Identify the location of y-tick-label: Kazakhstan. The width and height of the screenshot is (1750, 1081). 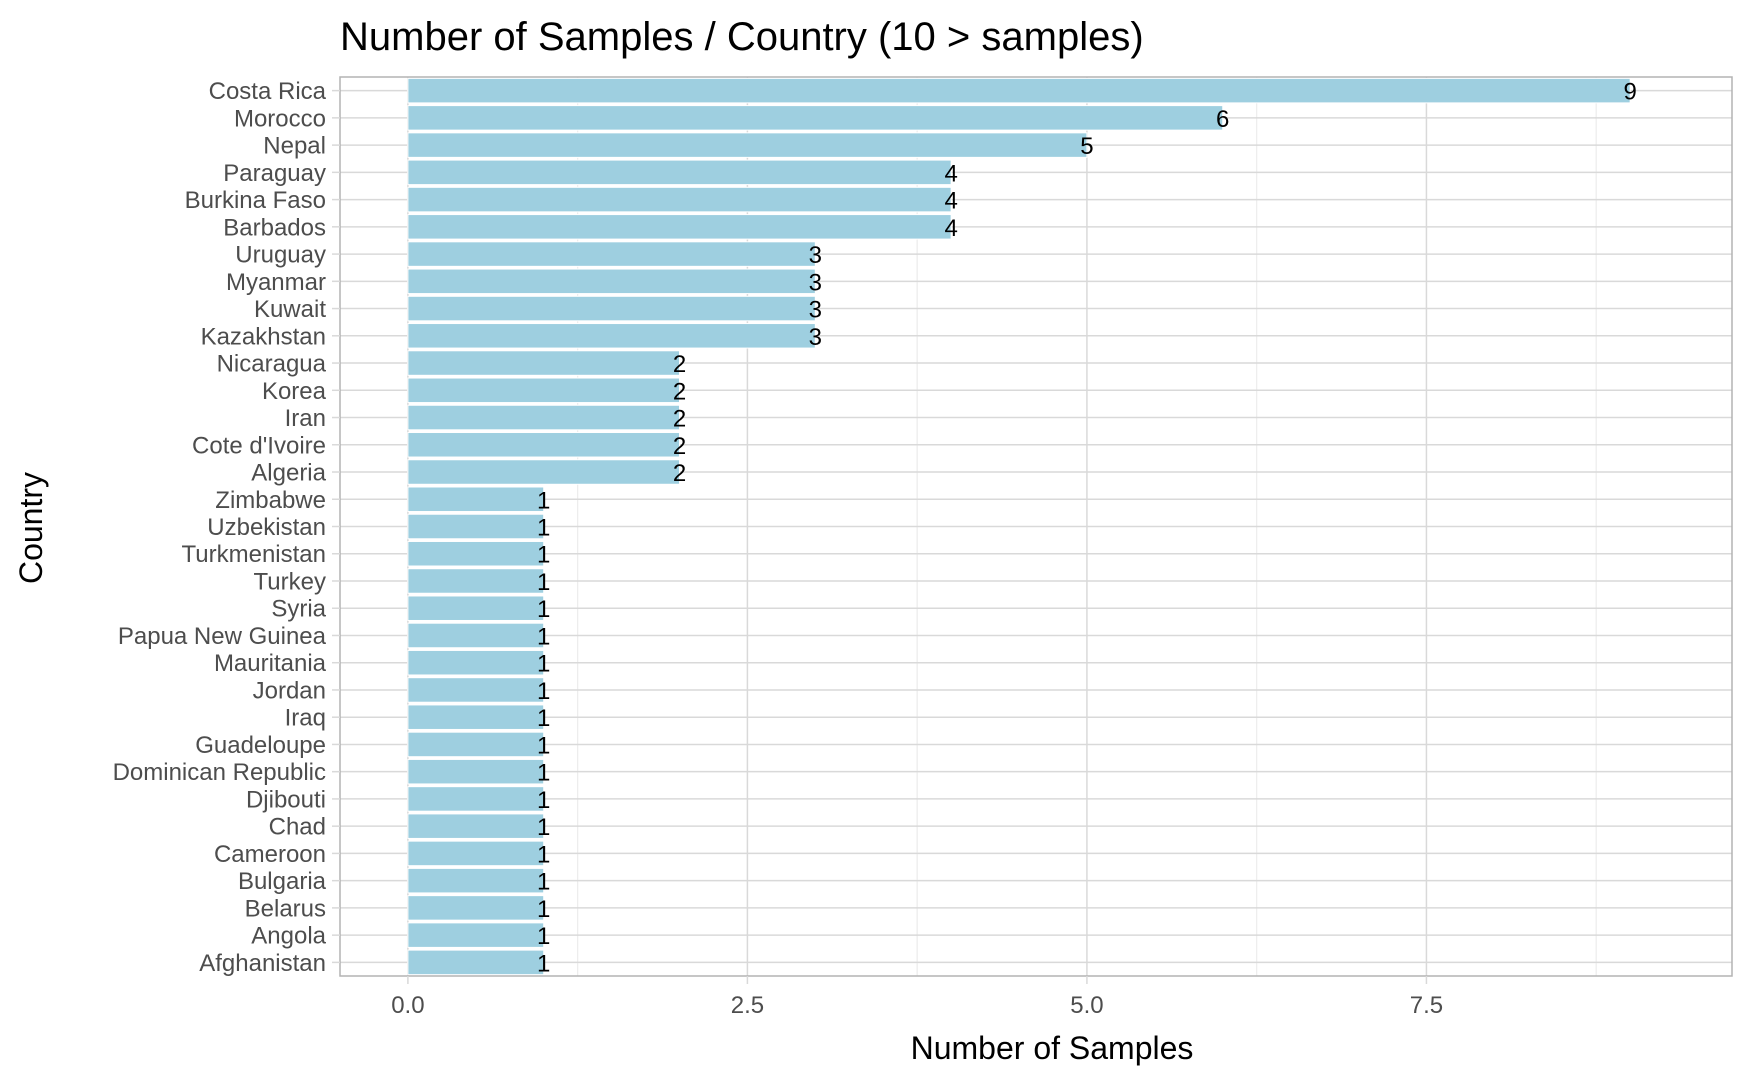
(263, 336).